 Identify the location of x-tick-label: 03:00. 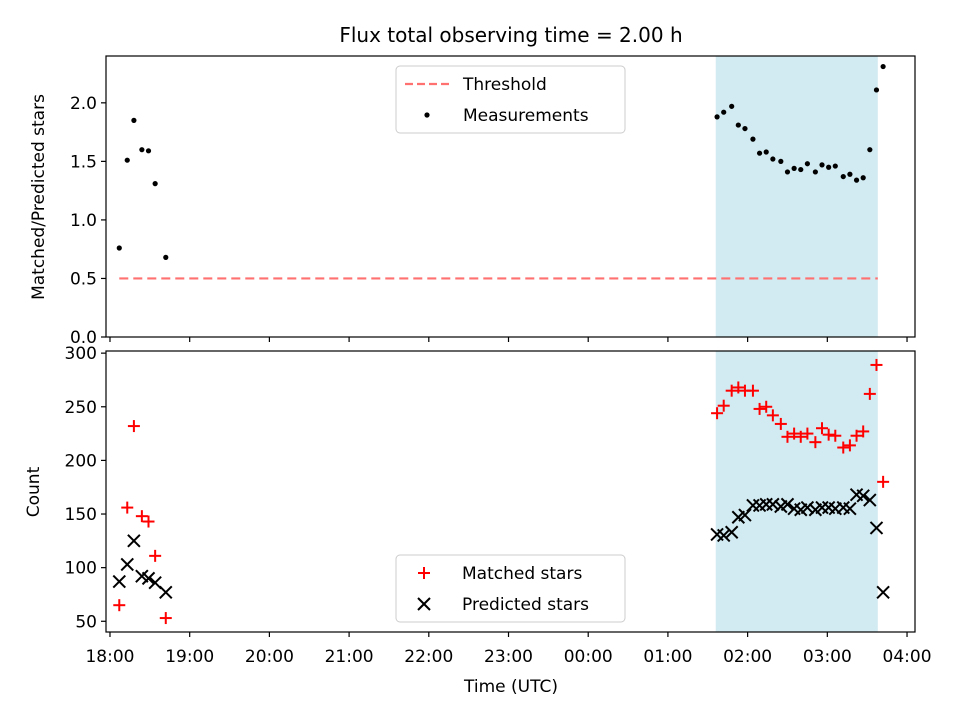
(827, 657).